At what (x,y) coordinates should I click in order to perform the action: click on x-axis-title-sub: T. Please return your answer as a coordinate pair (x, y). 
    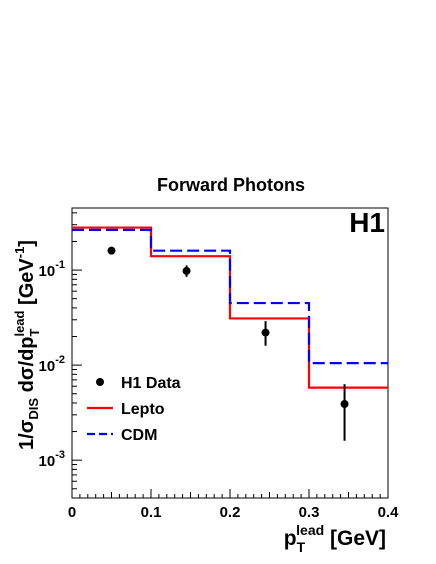
    Looking at the image, I should click on (301, 547).